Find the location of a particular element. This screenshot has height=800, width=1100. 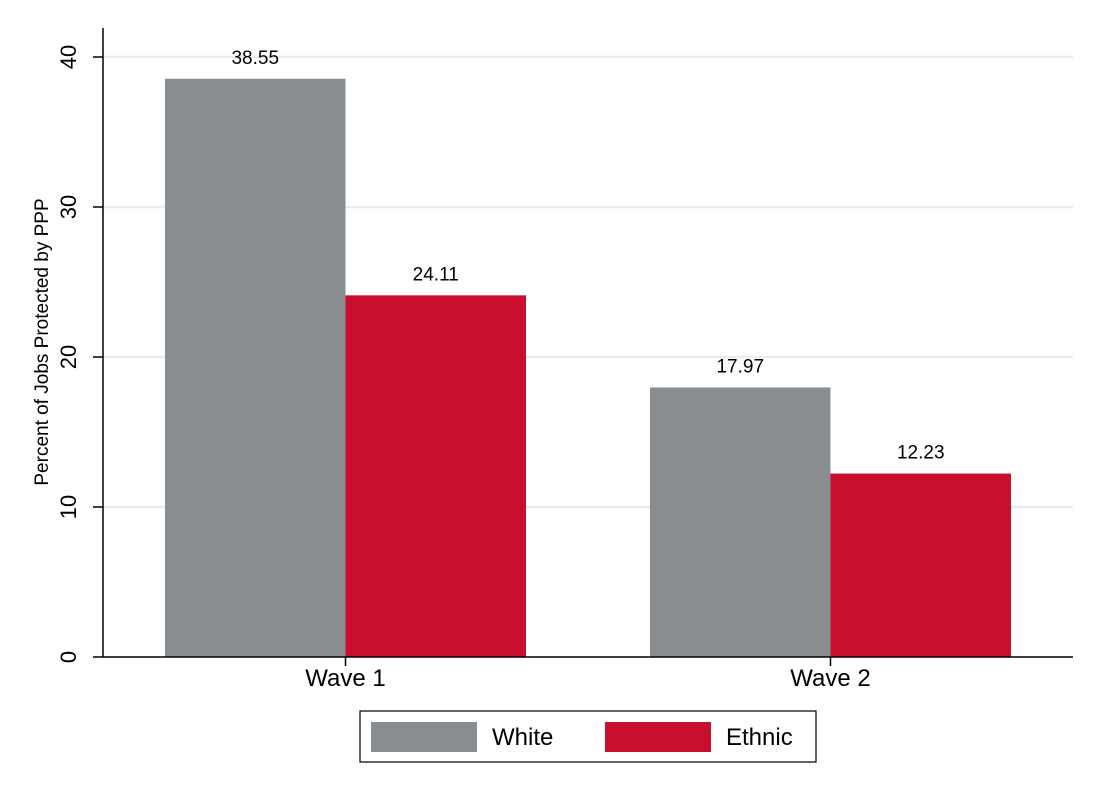

x-axis-ticks: Wave 1 Wave 2 is located at coordinates (588, 674).